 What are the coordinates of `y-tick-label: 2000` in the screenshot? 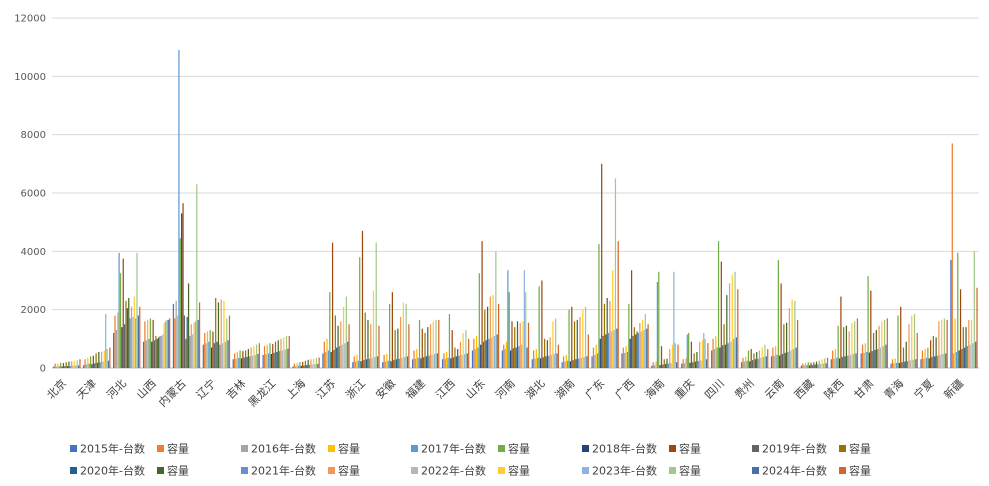 It's located at (33, 310).